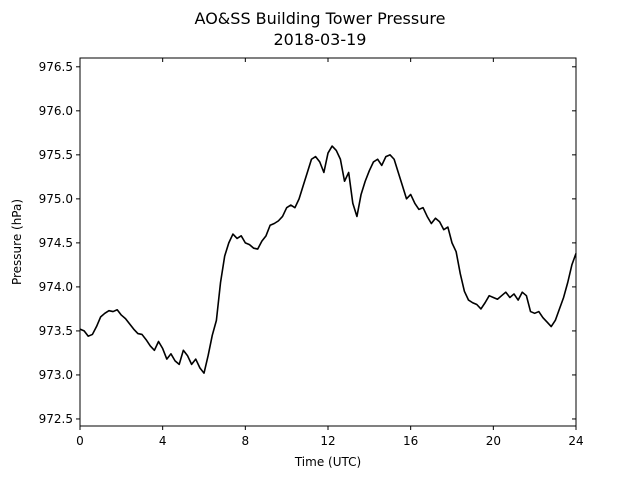 This screenshot has height=480, width=640. I want to click on chart-subtitle: 2018-03-19, so click(320, 39).